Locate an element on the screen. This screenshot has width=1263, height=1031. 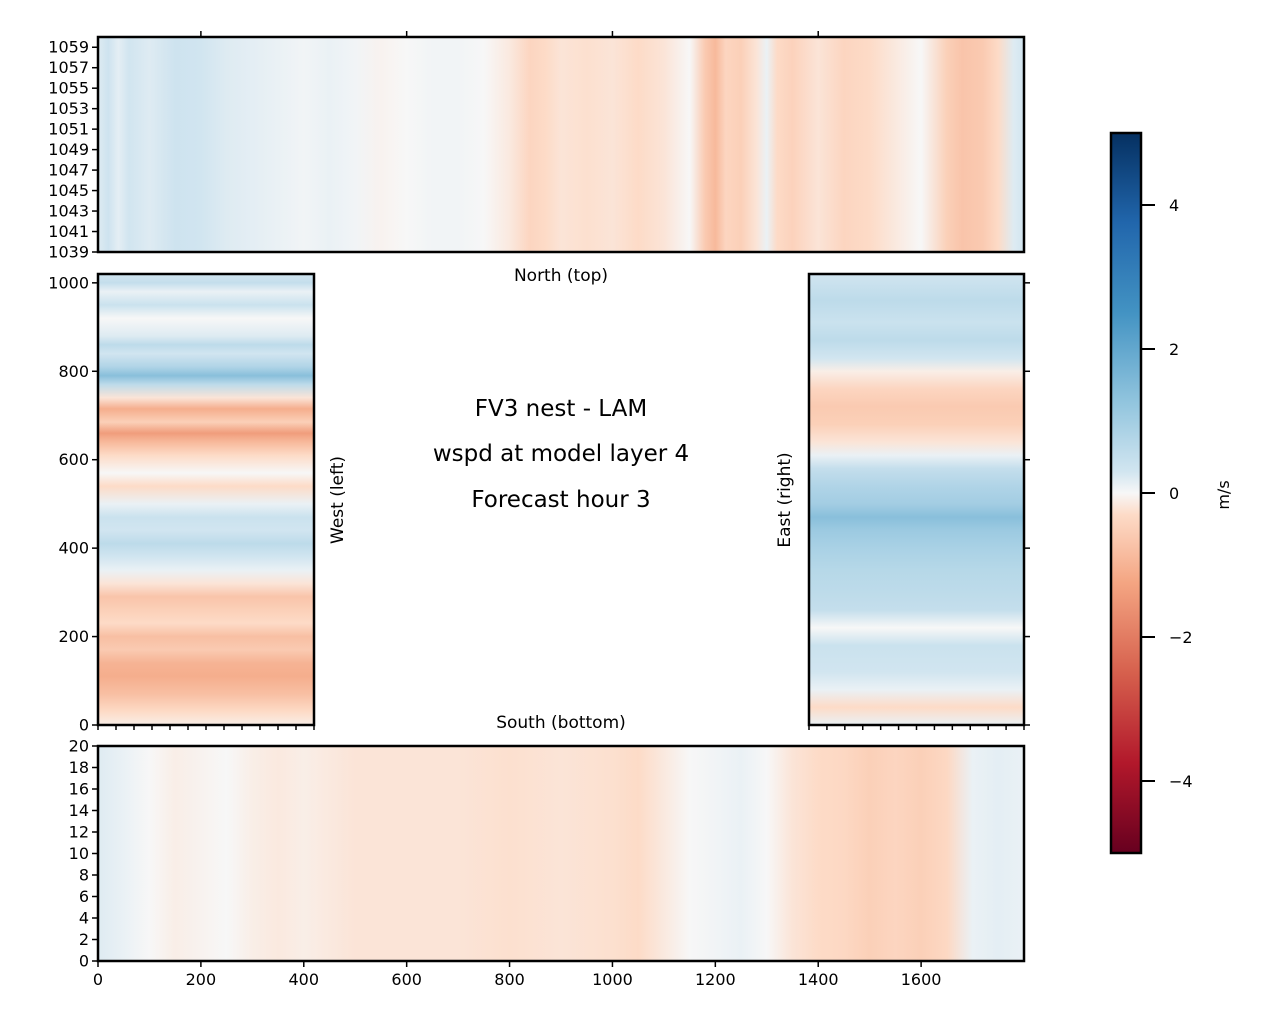
west-yticks-label-3: 600 is located at coordinates (73, 459).